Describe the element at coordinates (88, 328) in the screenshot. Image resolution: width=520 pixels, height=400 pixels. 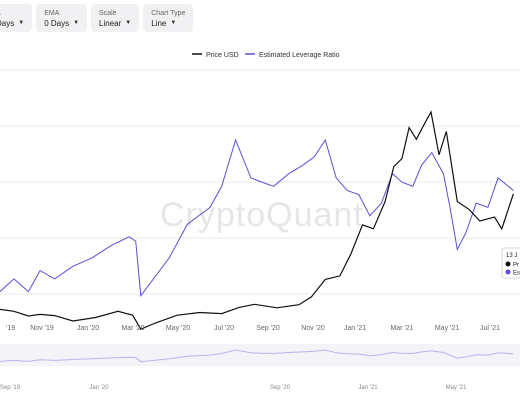
I see `x-tick-label: Jan '20` at that location.